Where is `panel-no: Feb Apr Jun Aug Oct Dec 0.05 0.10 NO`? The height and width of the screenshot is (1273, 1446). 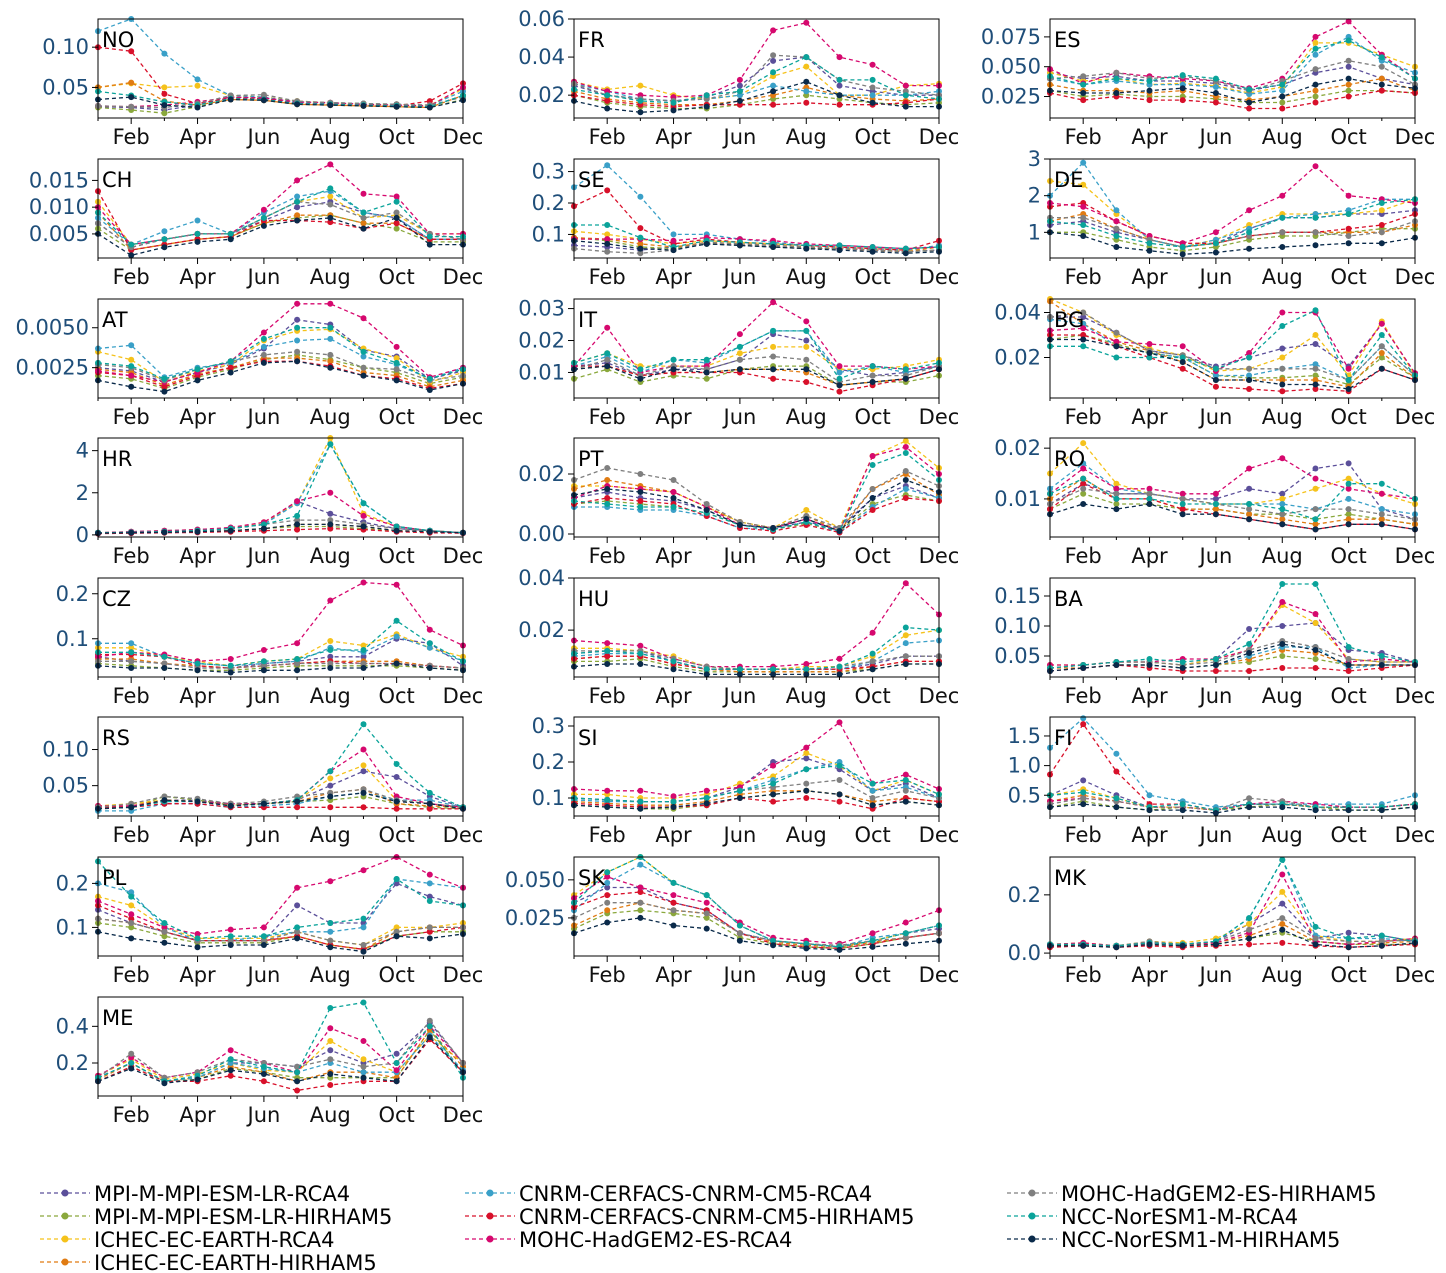
panel-no: Feb Apr Jun Aug Oct Dec 0.05 0.10 NO is located at coordinates (262, 82).